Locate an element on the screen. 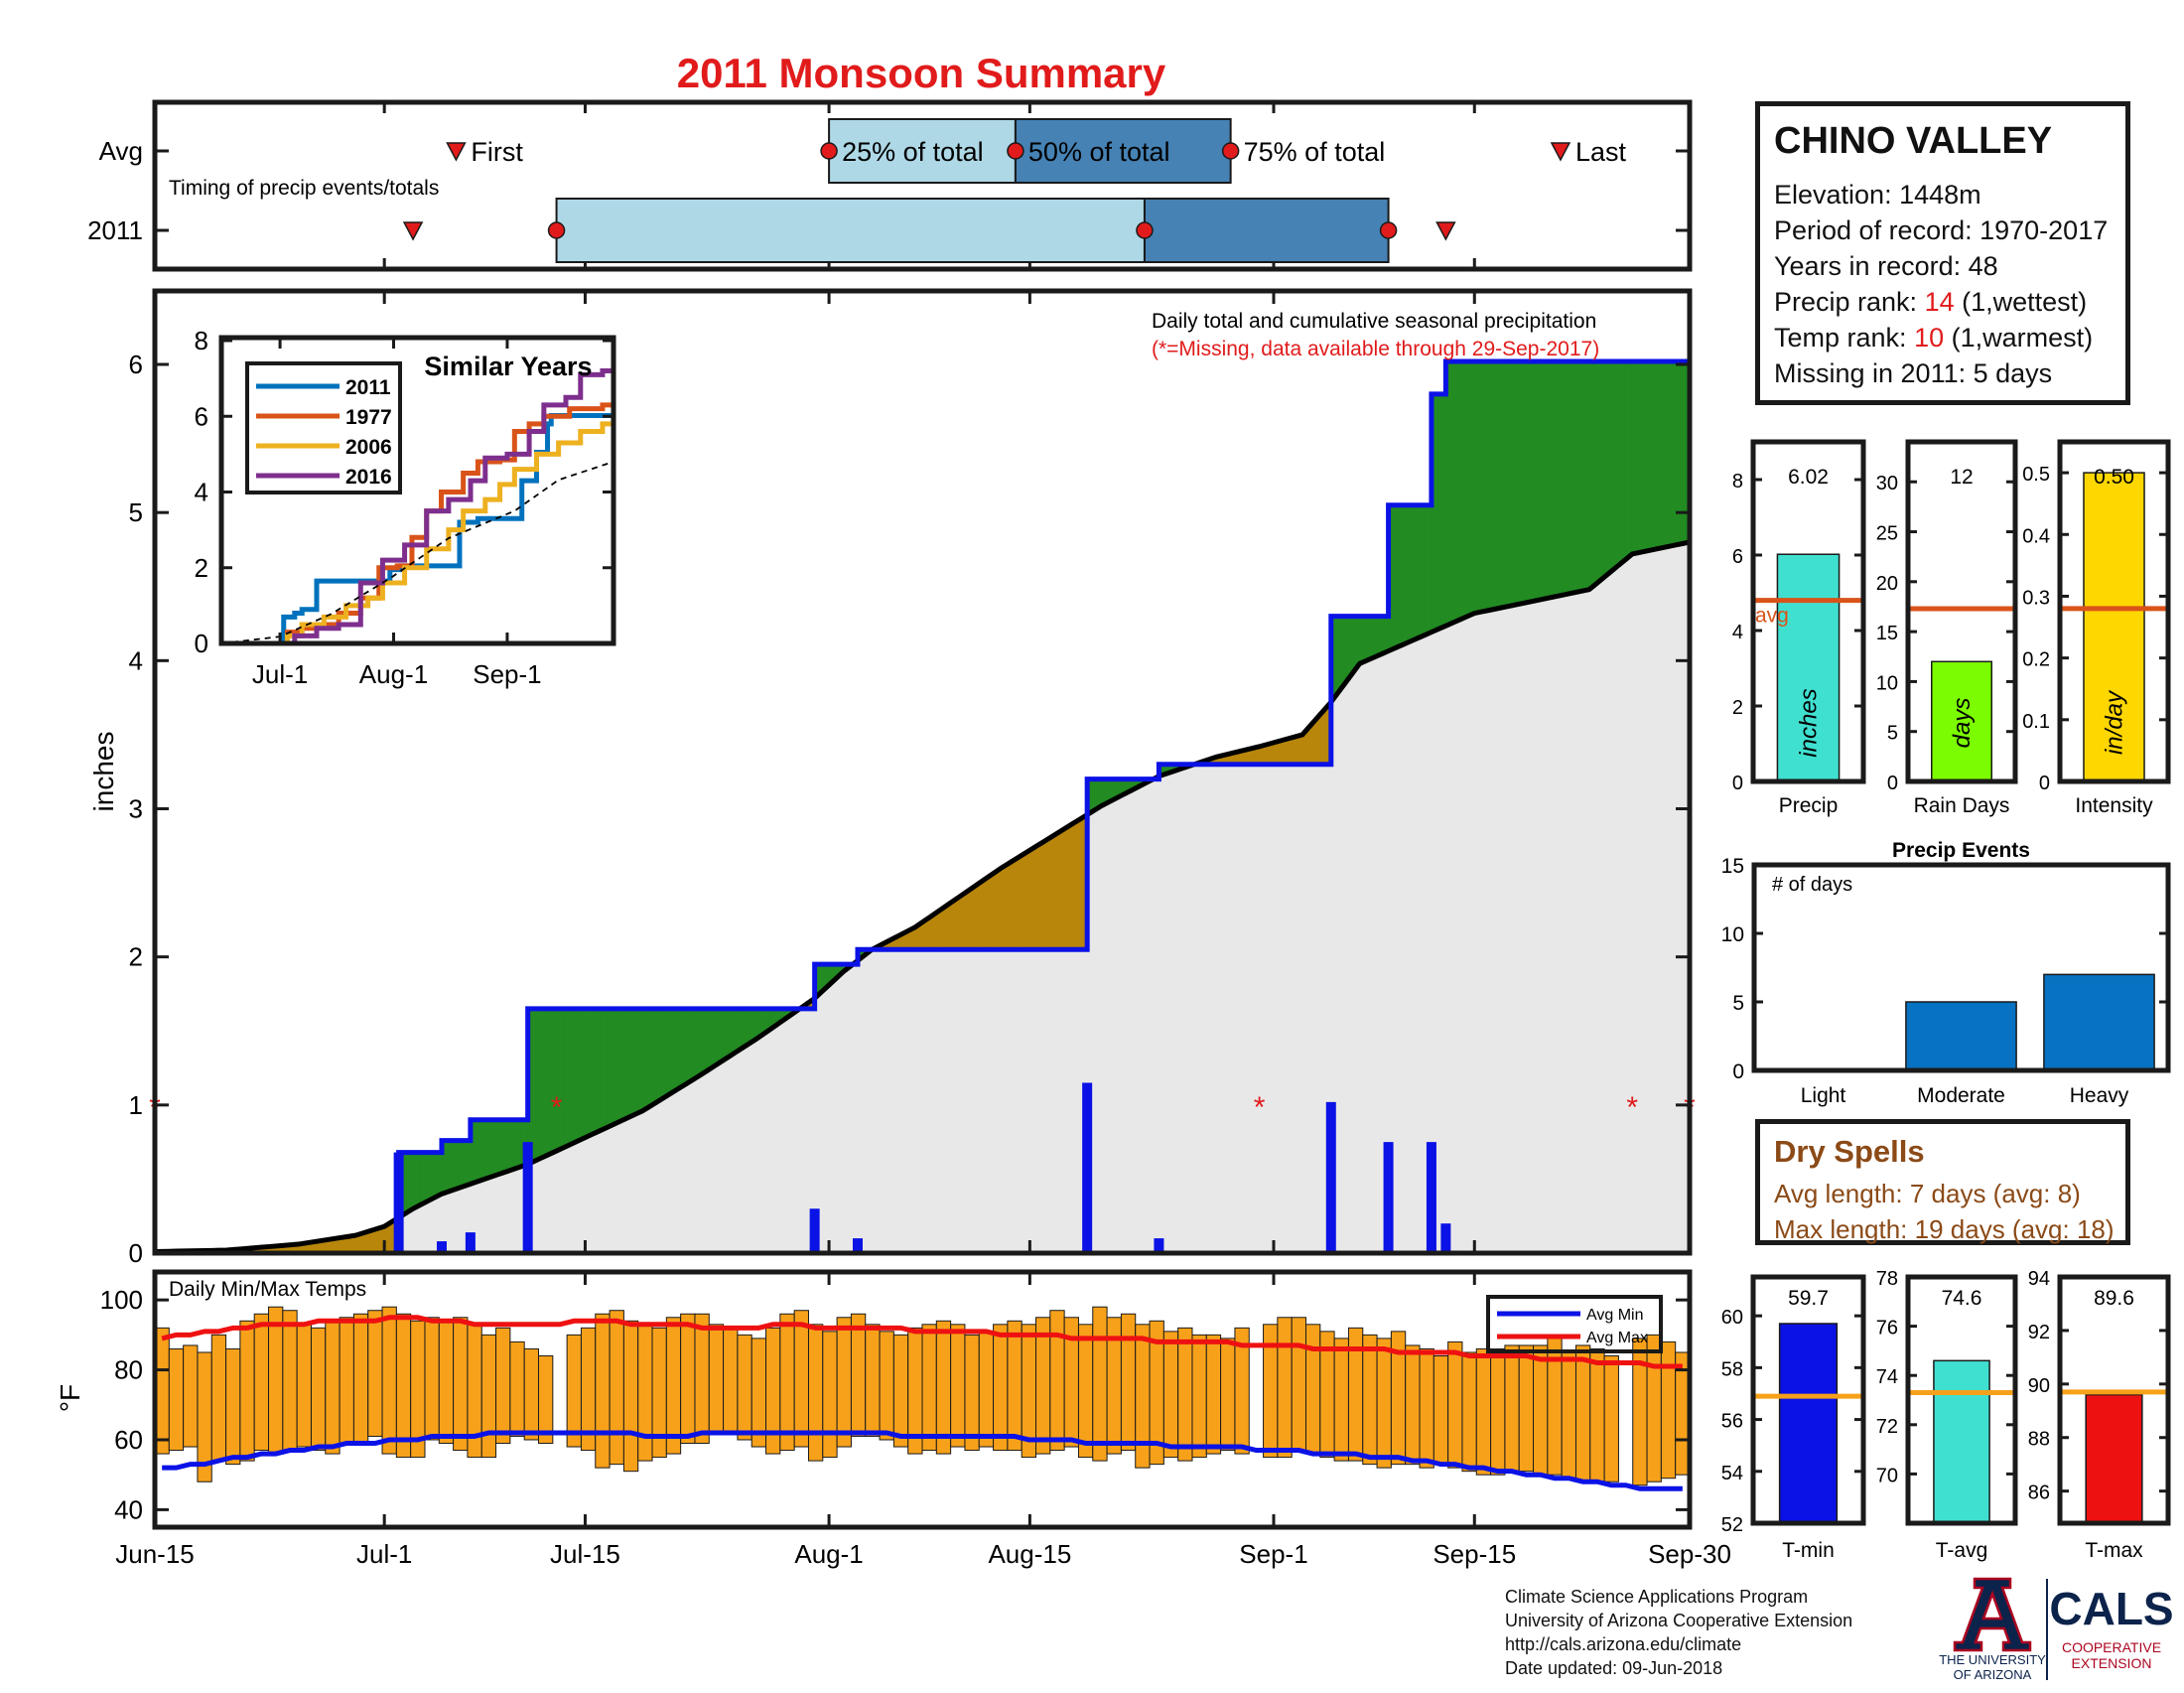  xtick-label: Aug-1 is located at coordinates (828, 1554).